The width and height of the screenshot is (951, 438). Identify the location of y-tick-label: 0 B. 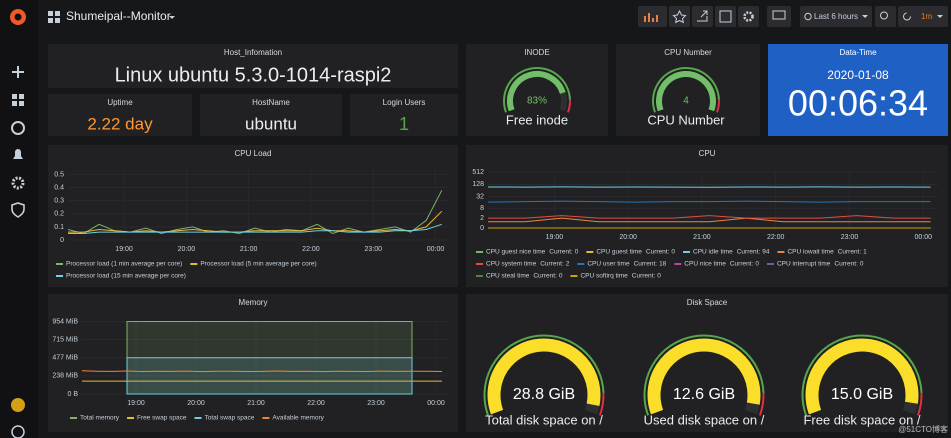
(72, 394).